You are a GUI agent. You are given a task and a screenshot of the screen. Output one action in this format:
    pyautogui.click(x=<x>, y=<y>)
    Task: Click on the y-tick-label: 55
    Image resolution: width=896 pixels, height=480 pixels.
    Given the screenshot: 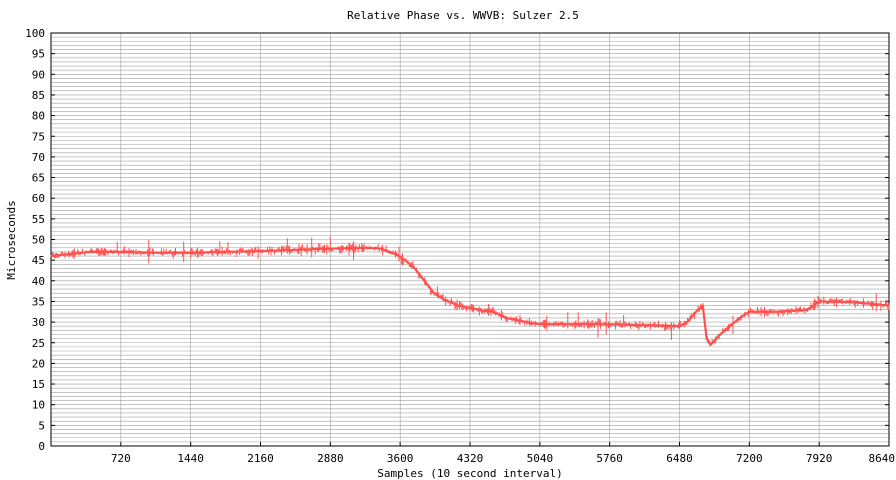 What is the action you would take?
    pyautogui.click(x=38, y=219)
    